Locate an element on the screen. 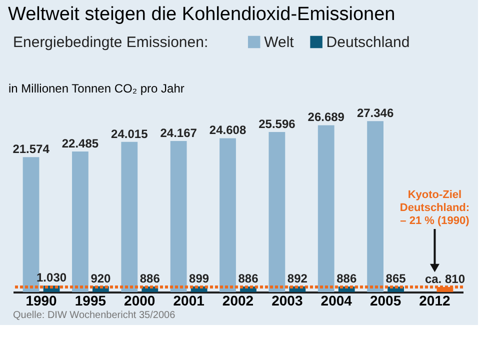  data-label: 24.608 is located at coordinates (227, 130).